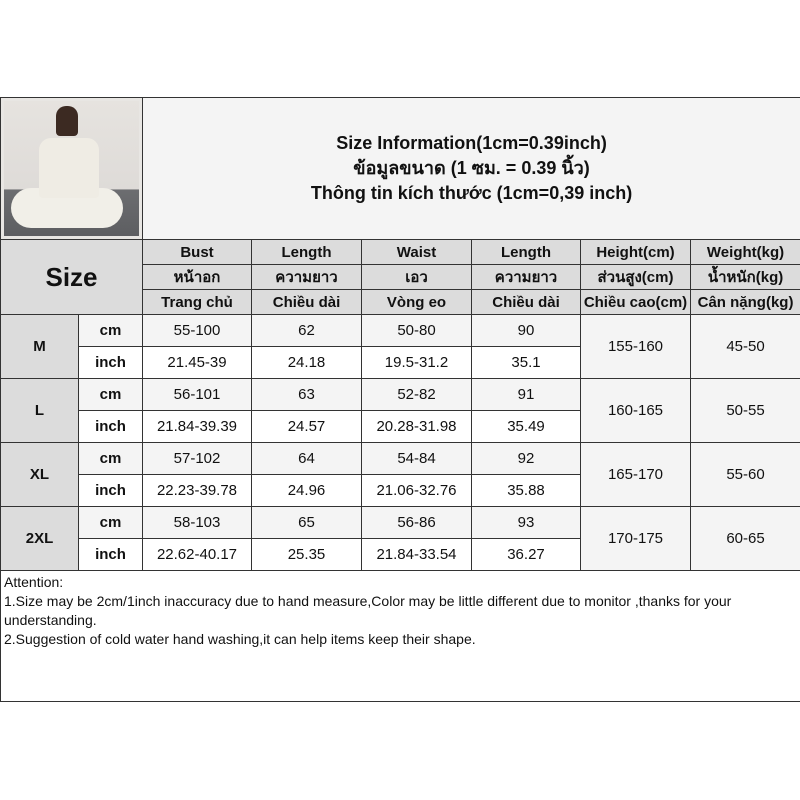  I want to click on column-header: เอว, so click(416, 277).